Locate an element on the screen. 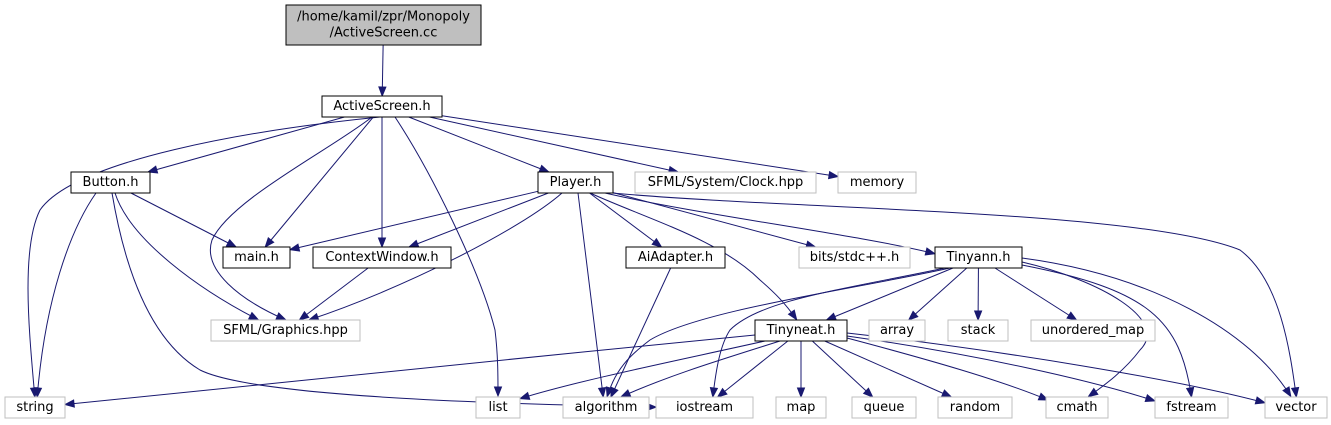 The image size is (1331, 425). node-player-h: Player.h is located at coordinates (575, 182).